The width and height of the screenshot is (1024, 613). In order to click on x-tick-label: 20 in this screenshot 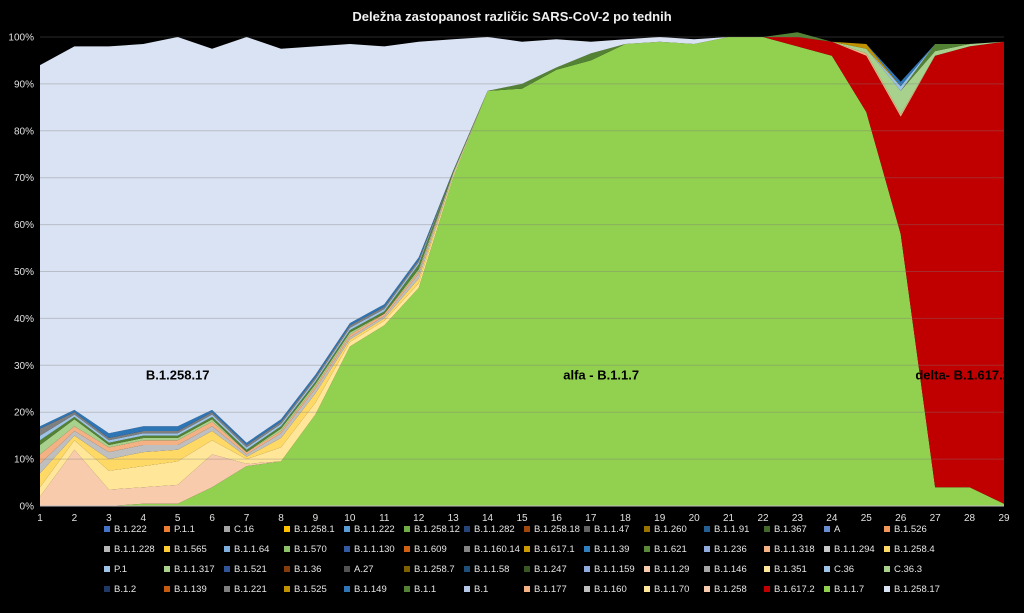, I will do `click(695, 518)`.